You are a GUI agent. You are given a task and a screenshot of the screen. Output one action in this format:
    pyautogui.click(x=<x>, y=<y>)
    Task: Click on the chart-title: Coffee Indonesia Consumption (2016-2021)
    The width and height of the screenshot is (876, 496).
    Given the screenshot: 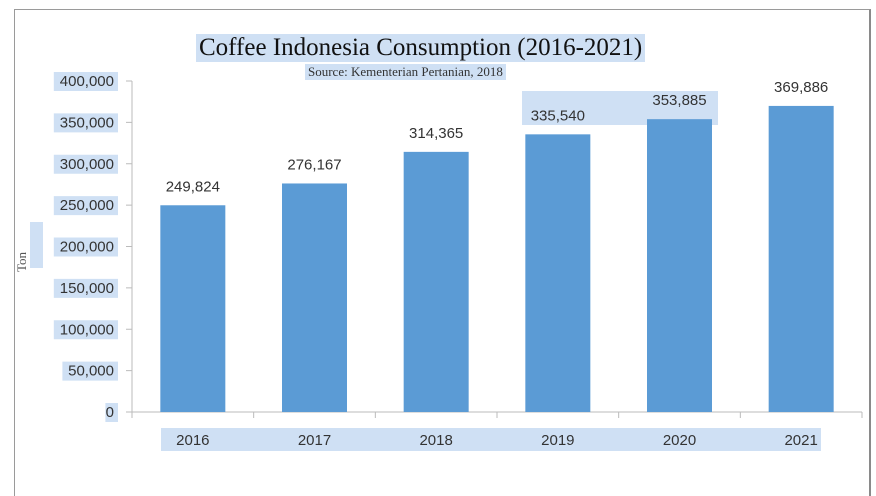 What is the action you would take?
    pyautogui.click(x=421, y=48)
    